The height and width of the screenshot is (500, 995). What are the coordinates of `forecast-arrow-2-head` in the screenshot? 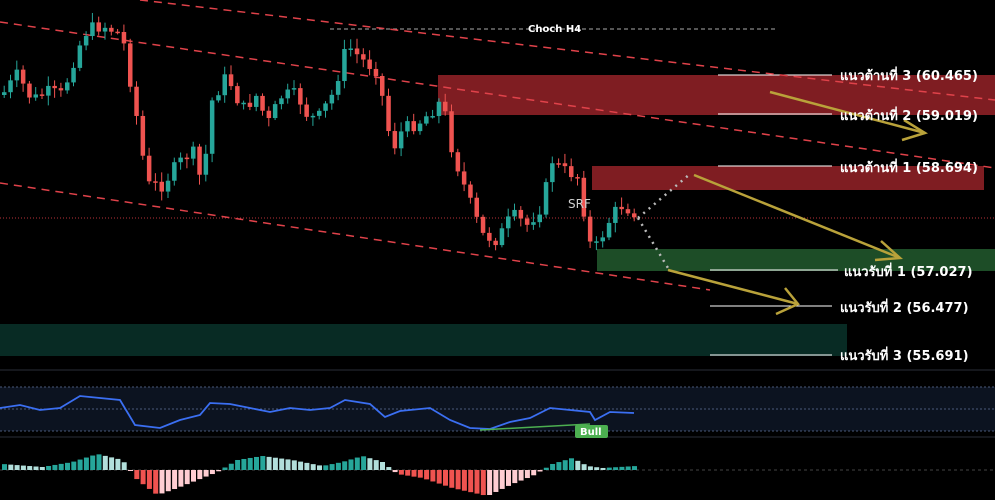 It's located at (889, 251).